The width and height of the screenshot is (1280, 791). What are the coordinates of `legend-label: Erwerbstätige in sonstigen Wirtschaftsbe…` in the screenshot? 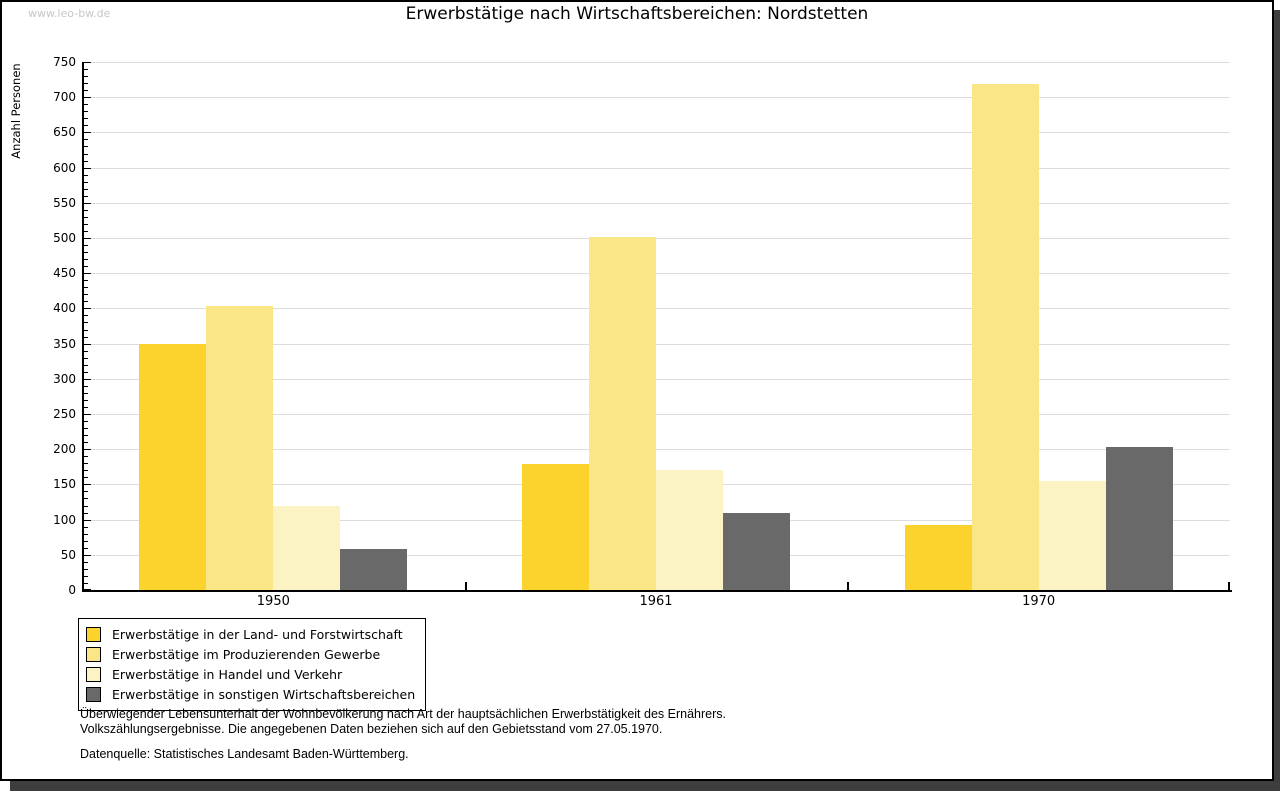 It's located at (264, 694).